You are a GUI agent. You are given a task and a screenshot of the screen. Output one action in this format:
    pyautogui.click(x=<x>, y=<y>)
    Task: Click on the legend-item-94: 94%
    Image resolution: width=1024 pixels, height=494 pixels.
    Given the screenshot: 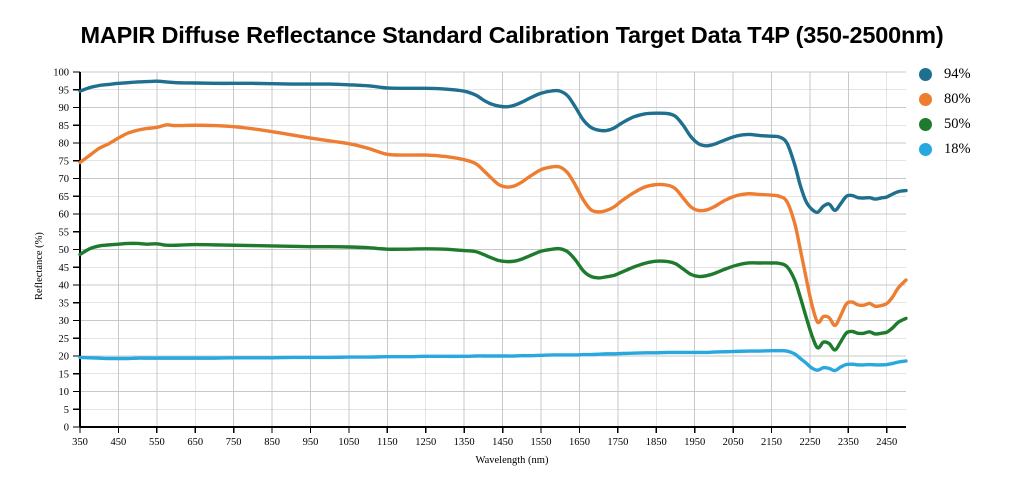 What is the action you would take?
    pyautogui.click(x=969, y=74)
    